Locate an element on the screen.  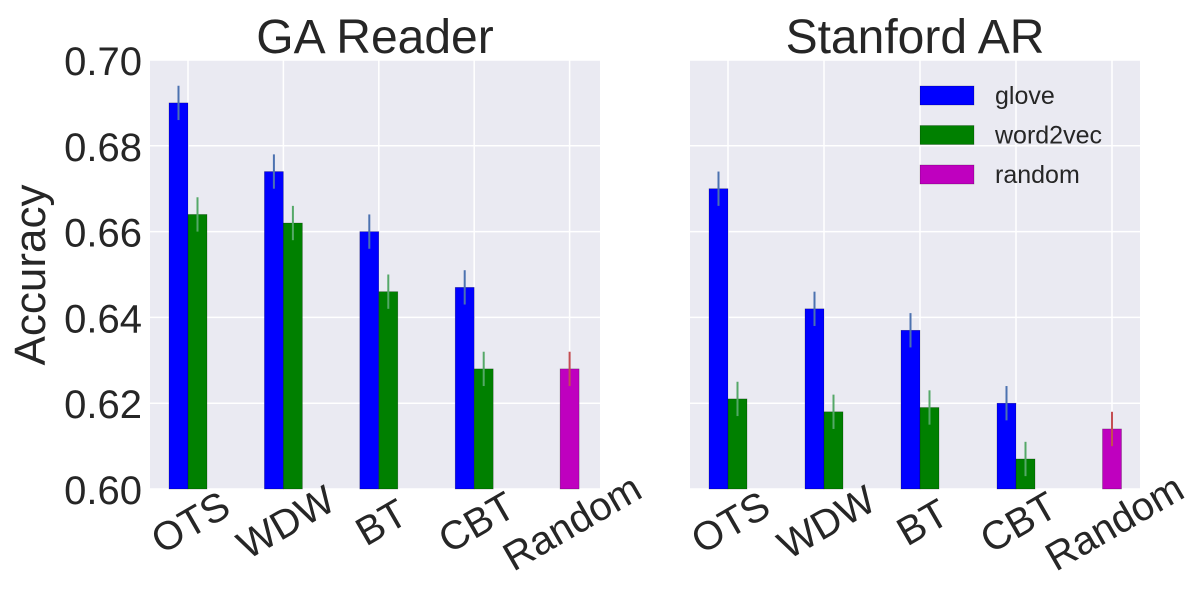
legend-label-random: random is located at coordinates (1037, 175).